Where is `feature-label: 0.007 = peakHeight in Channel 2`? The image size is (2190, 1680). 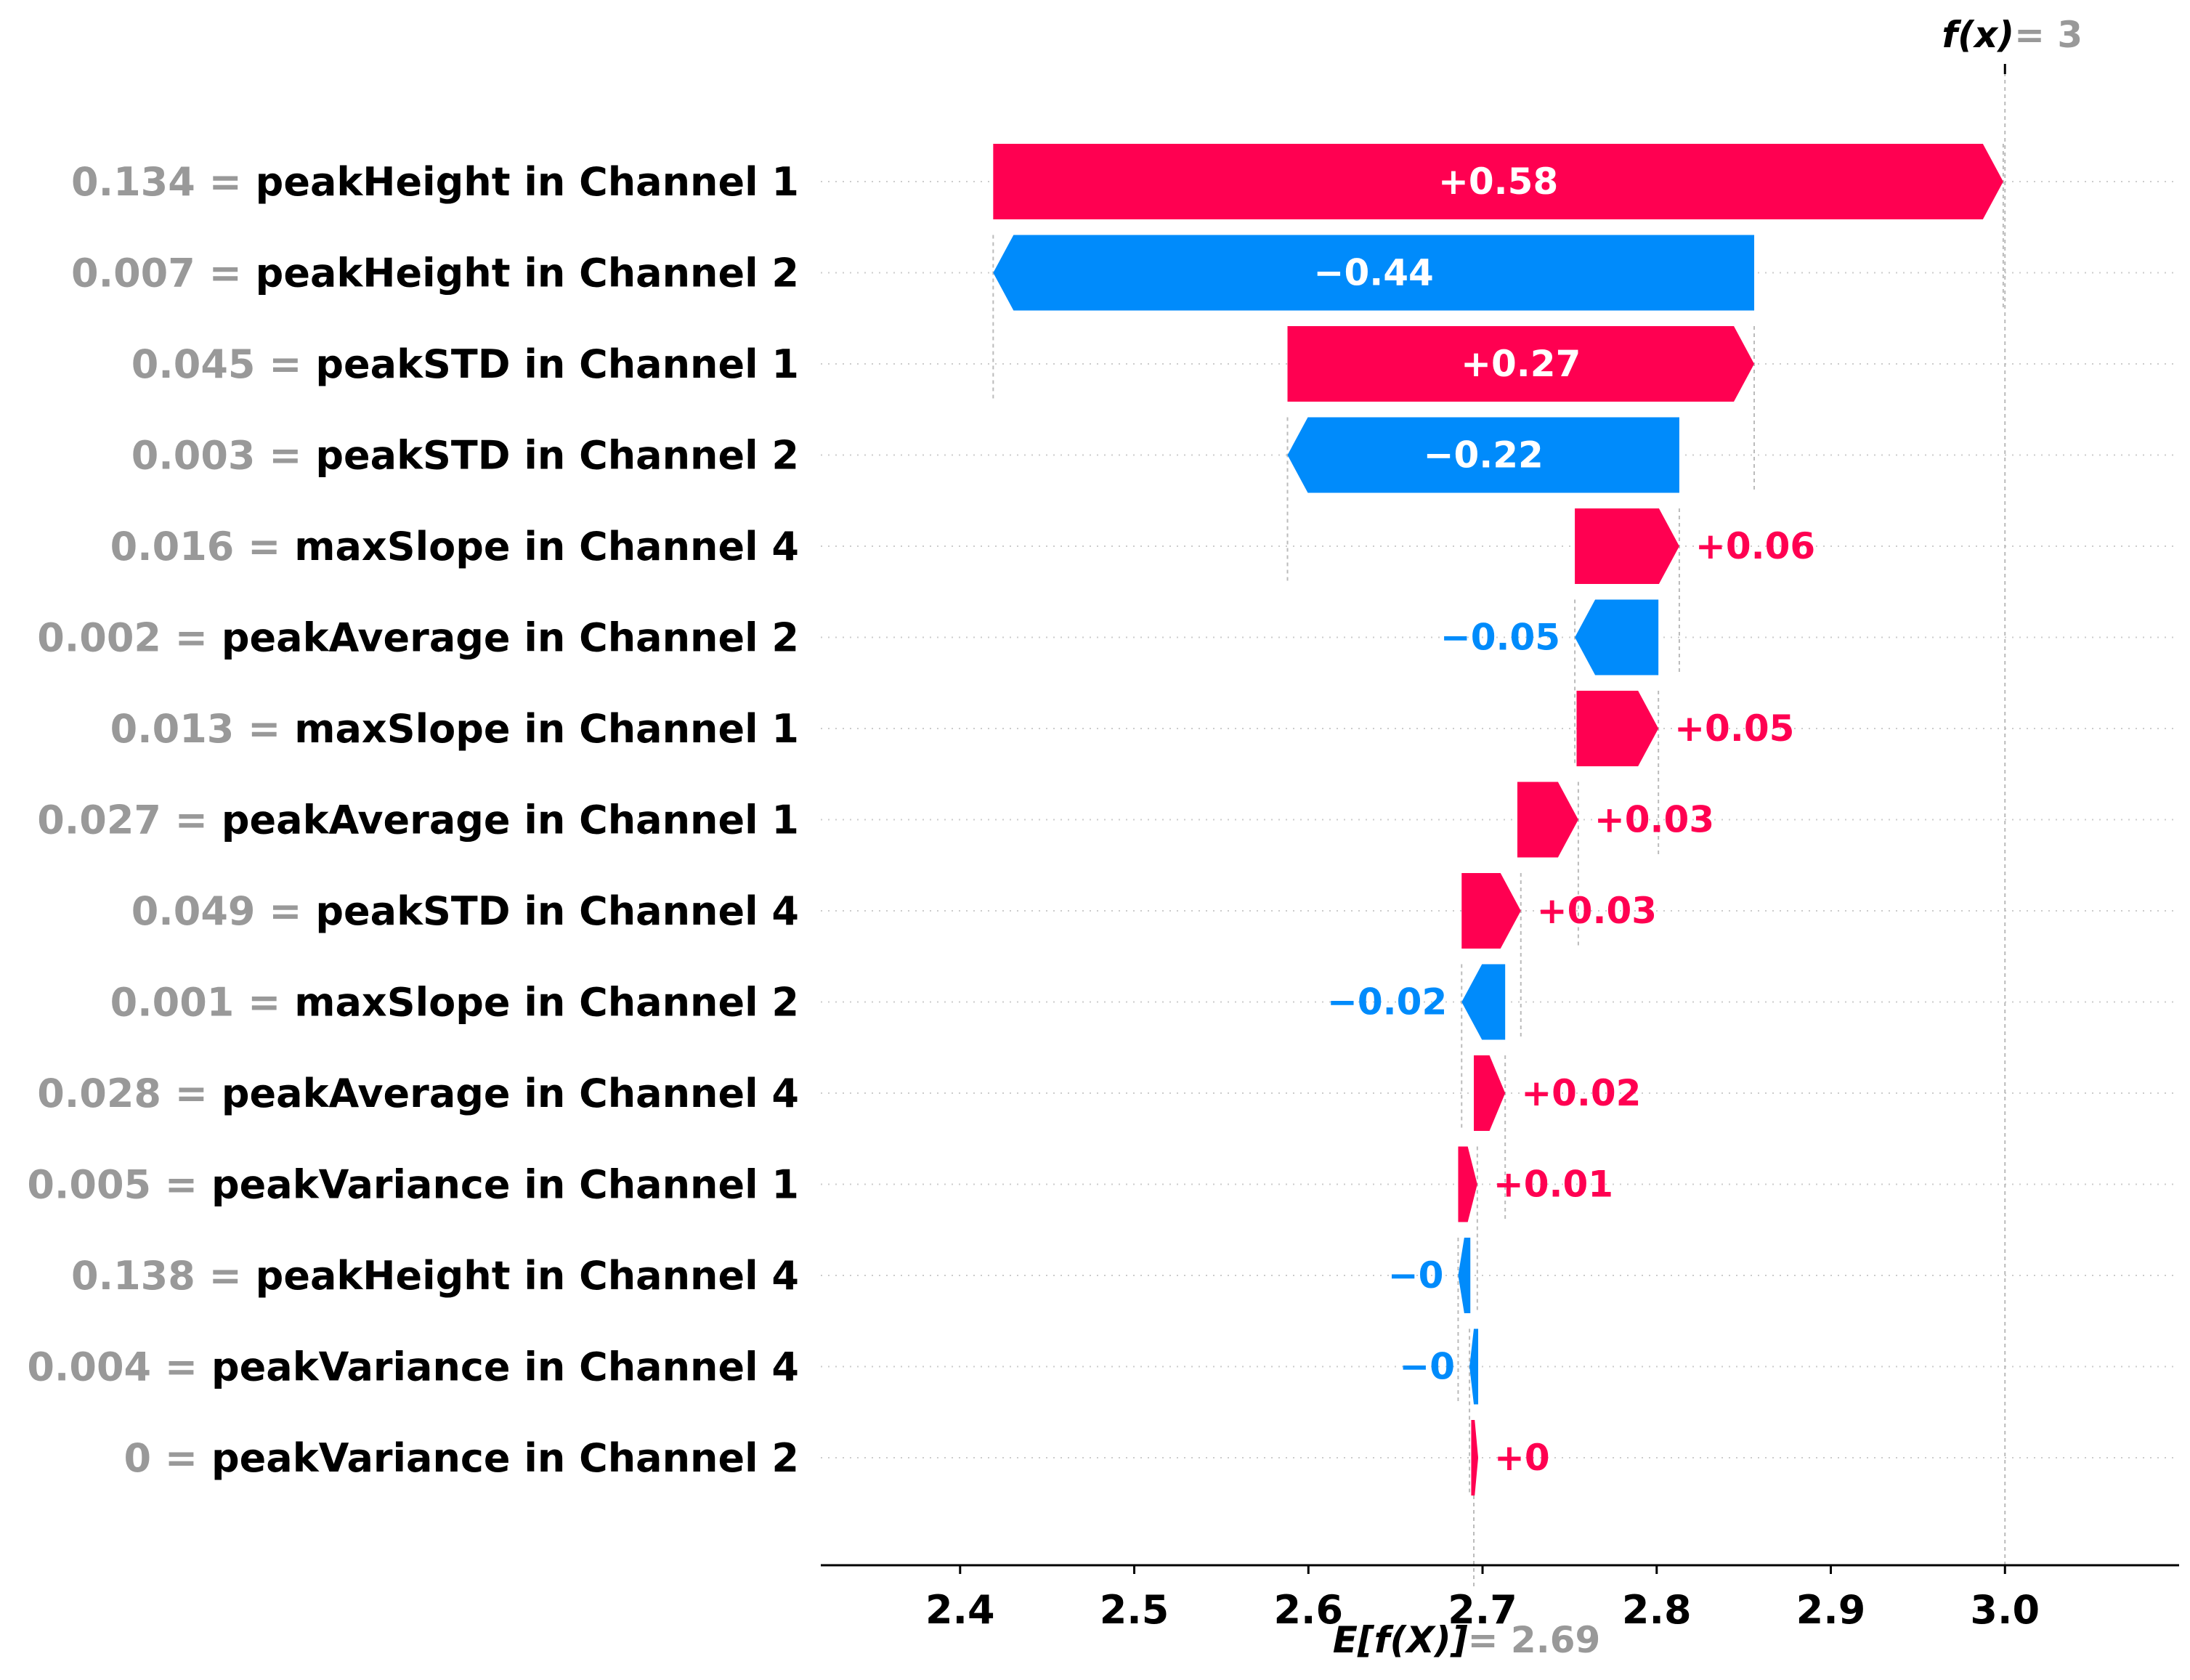
feature-label: 0.007 = peakHeight in Channel 2 is located at coordinates (435, 273).